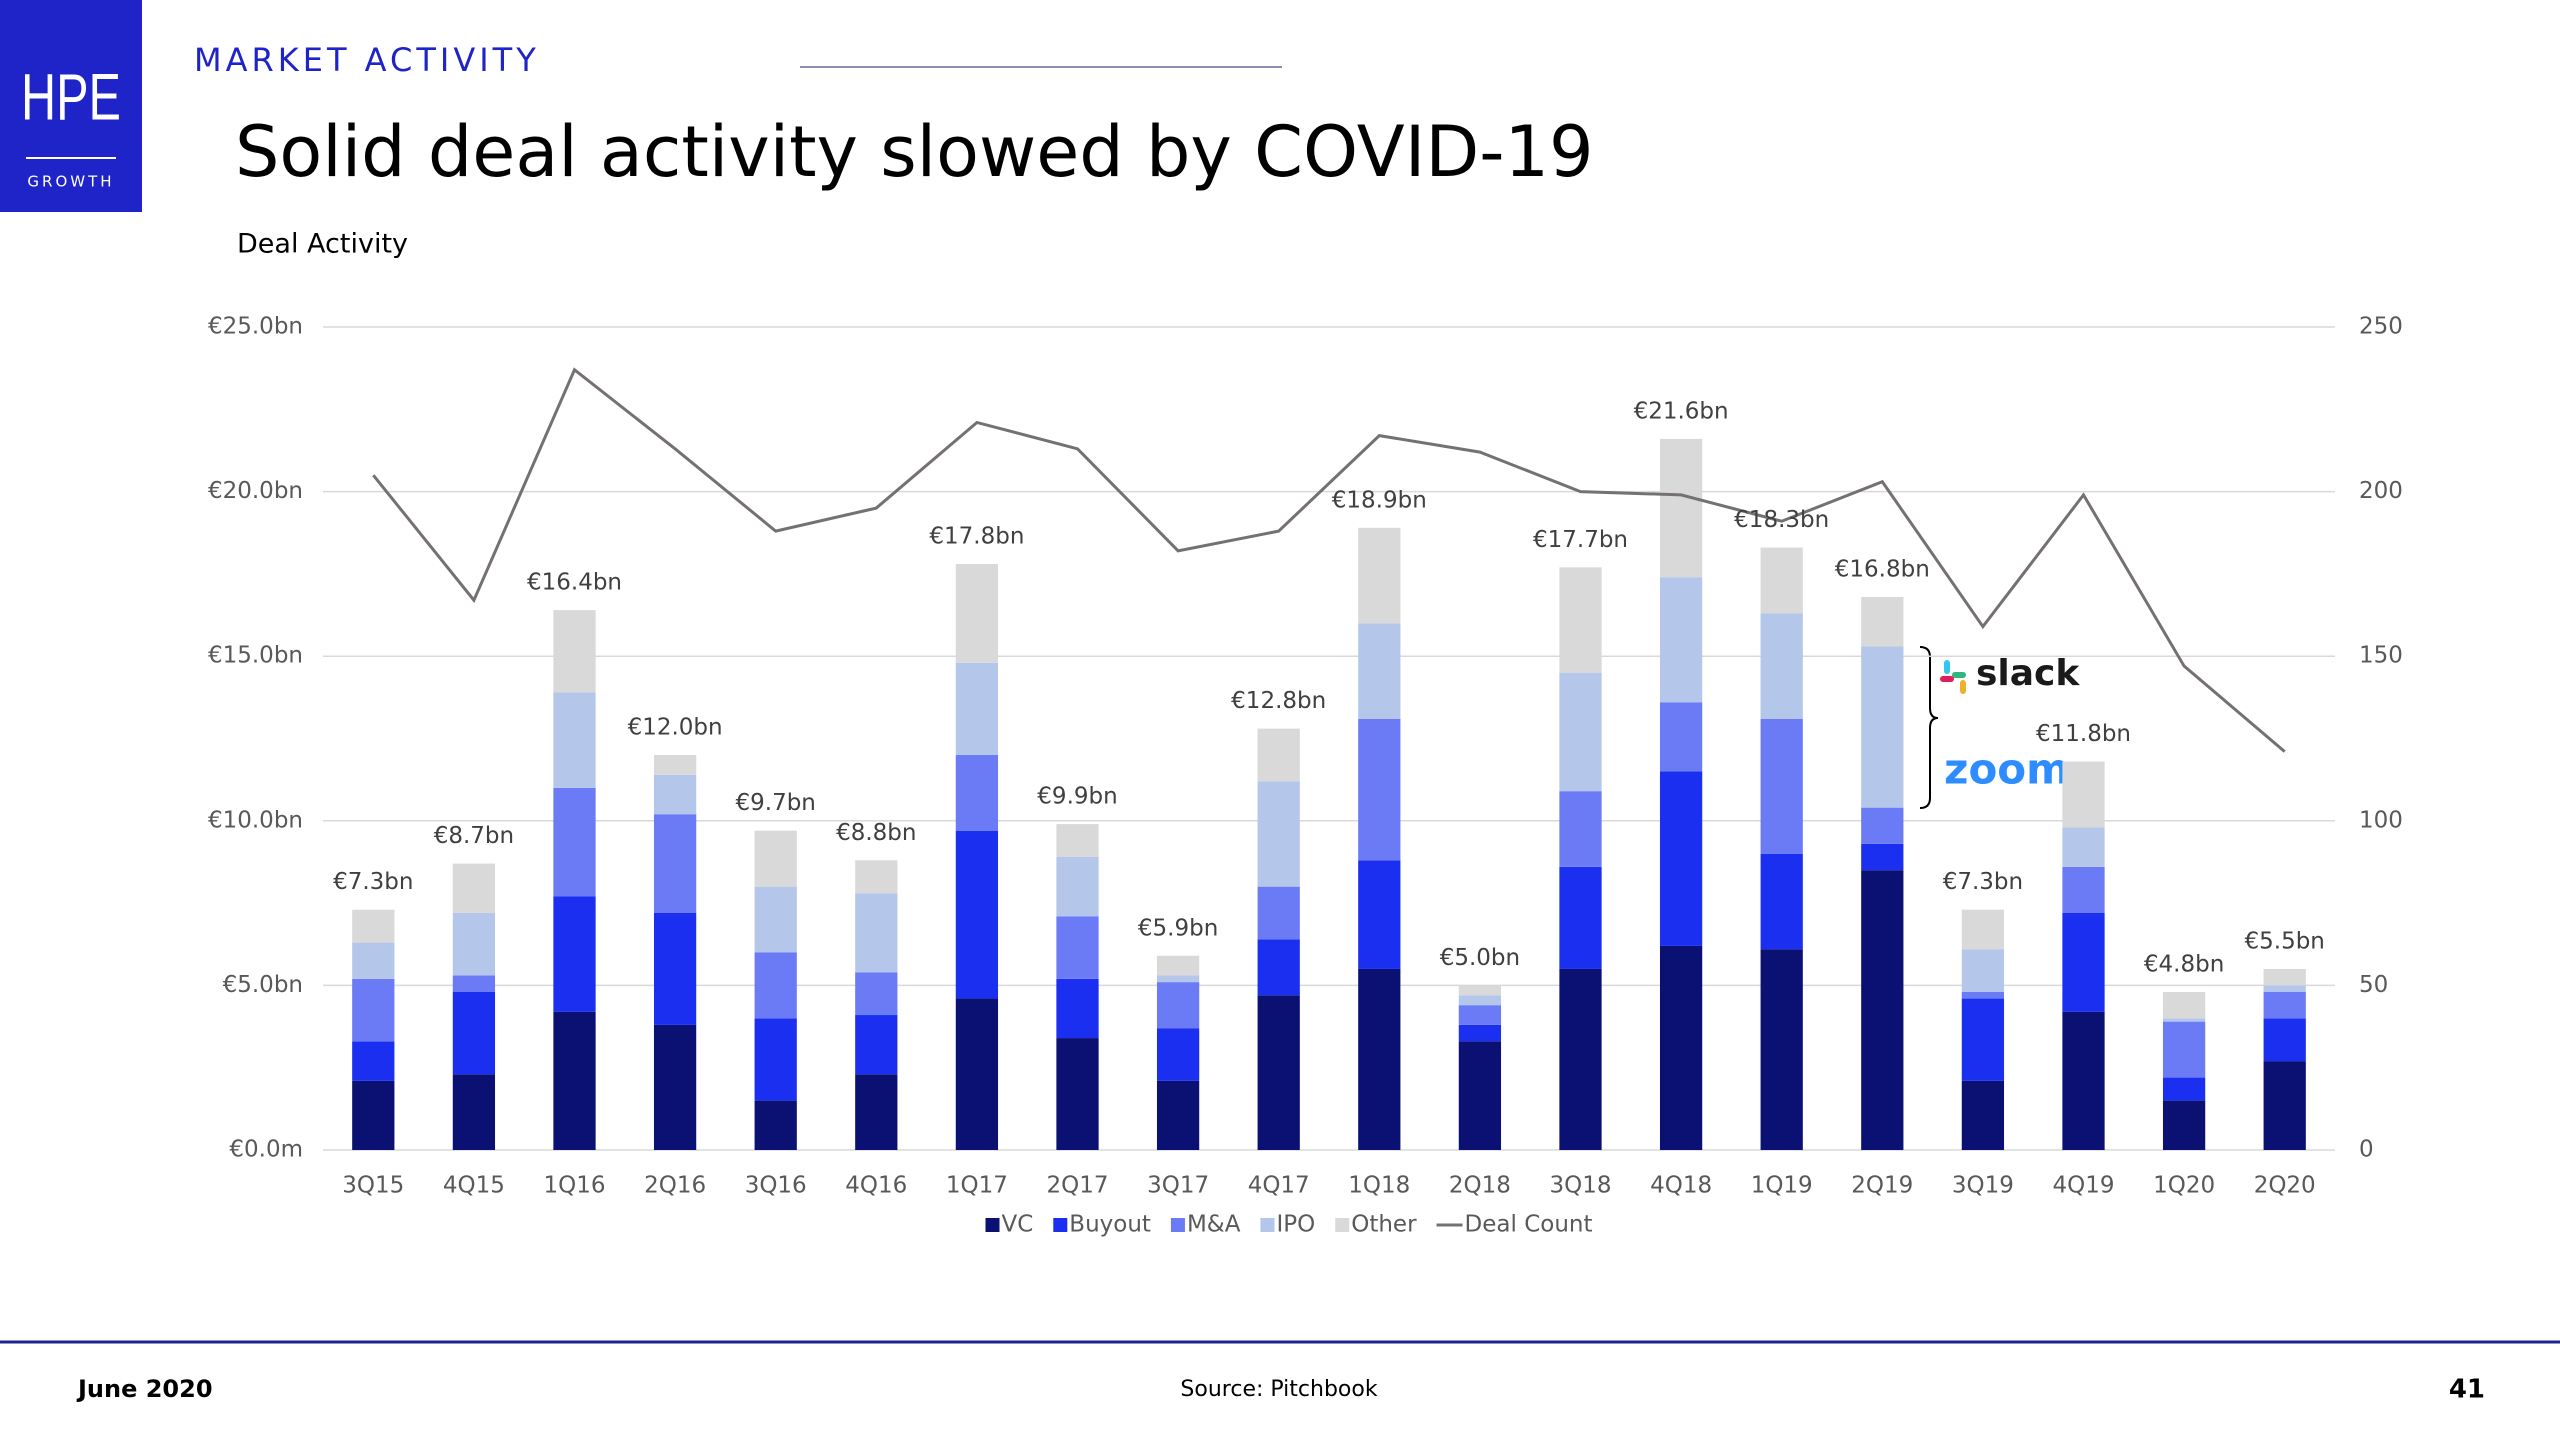 Image resolution: width=2560 pixels, height=1444 pixels. What do you see at coordinates (1882, 569) in the screenshot?
I see `total-label: €16.8bn` at bounding box center [1882, 569].